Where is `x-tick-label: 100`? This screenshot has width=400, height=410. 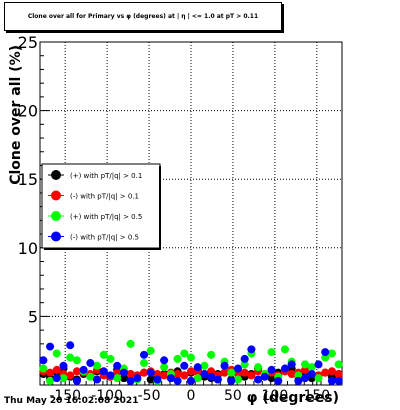 x-tick-label: 100 is located at coordinates (275, 396).